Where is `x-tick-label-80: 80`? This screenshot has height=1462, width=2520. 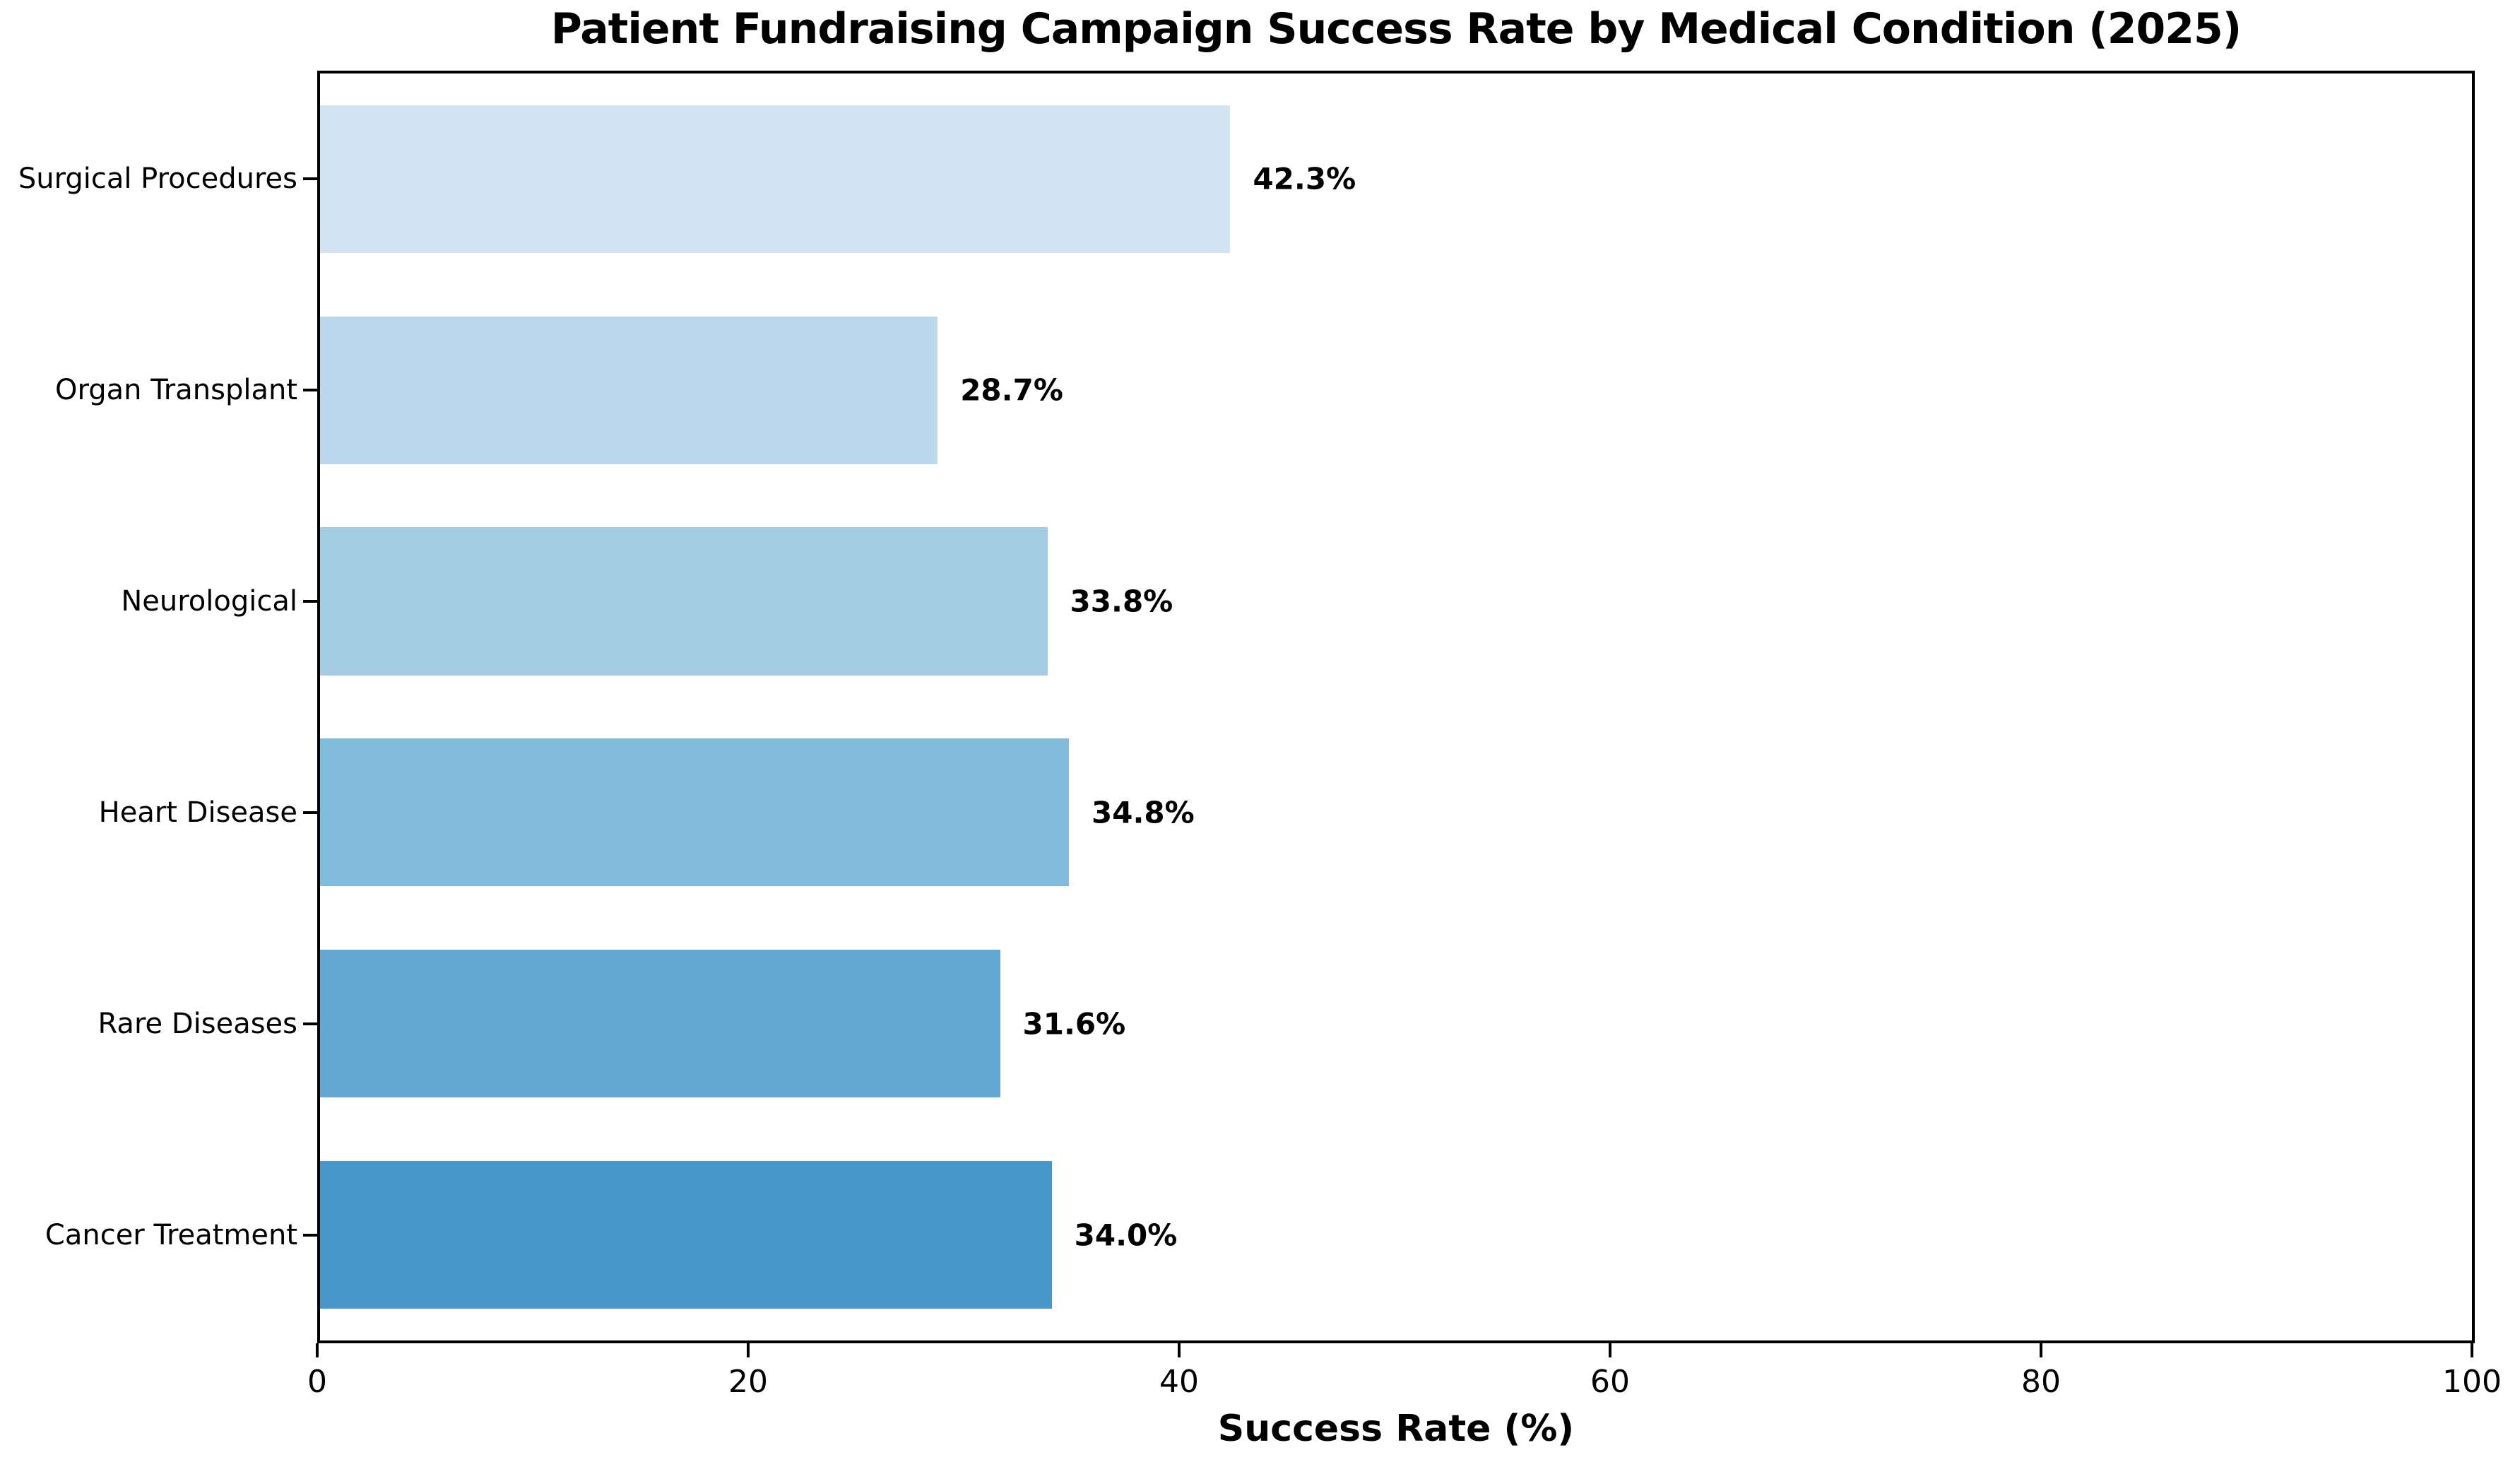
x-tick-label-80: 80 is located at coordinates (2041, 1382).